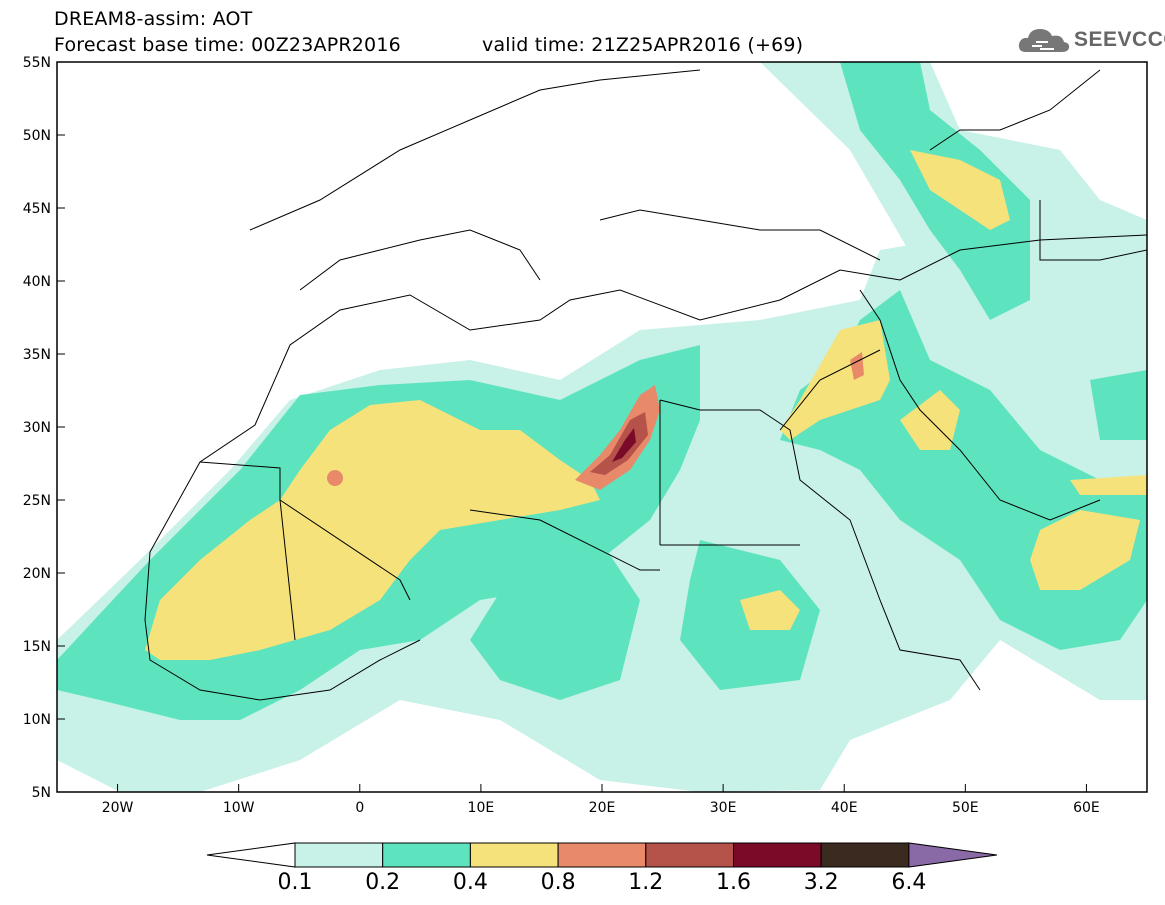 This screenshot has width=1165, height=905. Describe the element at coordinates (41, 793) in the screenshot. I see `latitude-label: 5N` at that location.